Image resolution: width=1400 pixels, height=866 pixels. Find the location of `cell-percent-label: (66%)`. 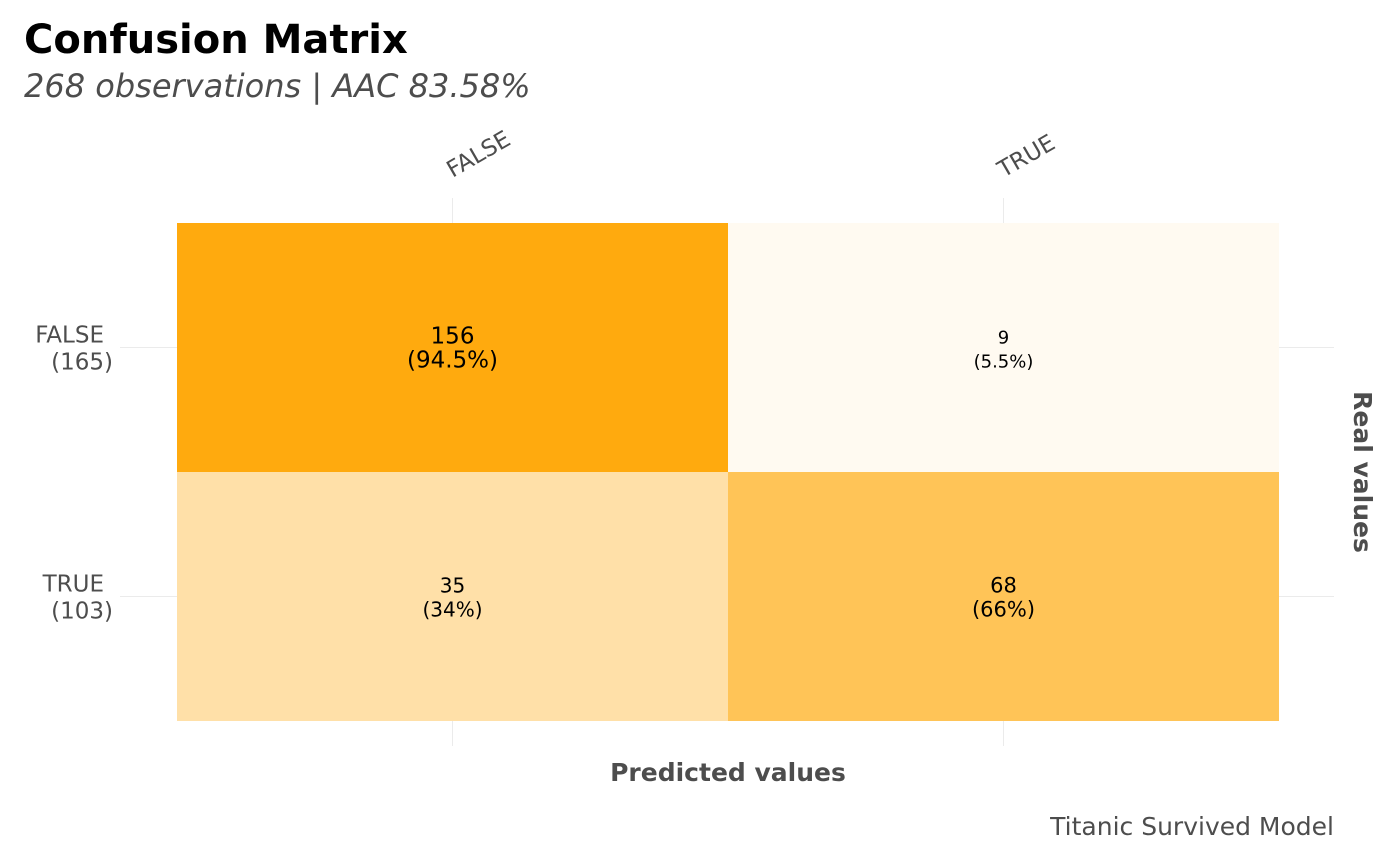

cell-percent-label: (66%) is located at coordinates (1003, 610).